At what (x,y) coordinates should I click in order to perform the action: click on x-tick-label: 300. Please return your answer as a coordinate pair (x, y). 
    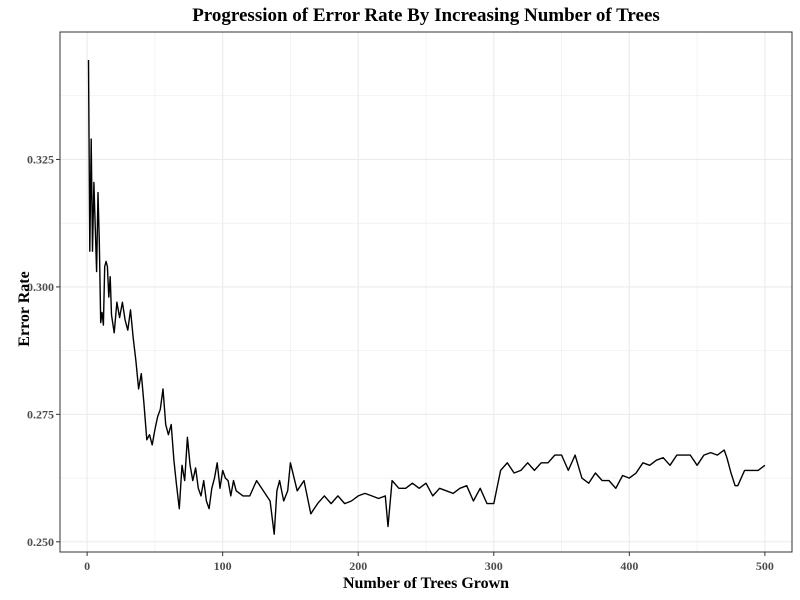
    Looking at the image, I should click on (494, 566).